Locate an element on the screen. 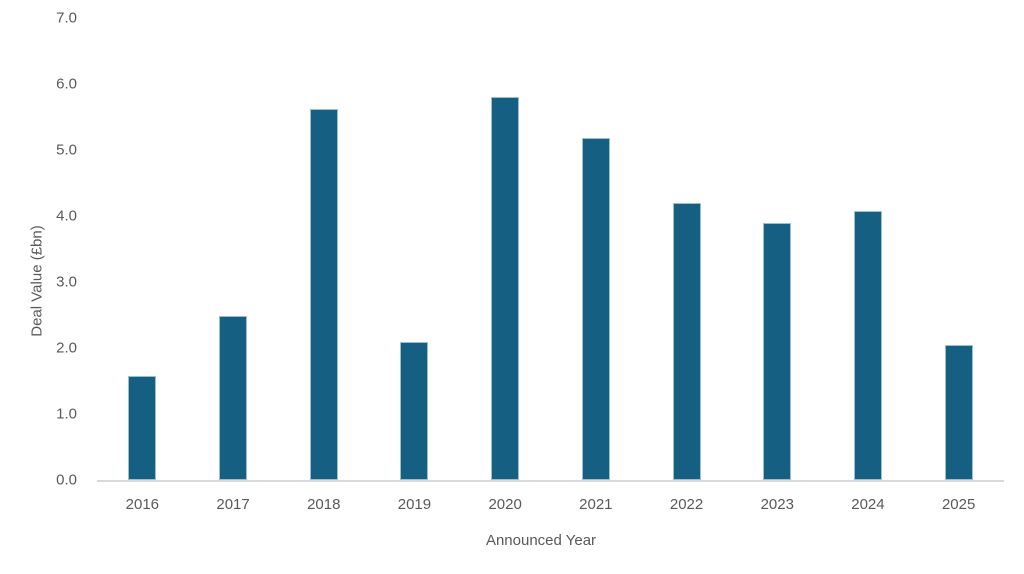  y-tick-label: 6.0 is located at coordinates (66, 84).